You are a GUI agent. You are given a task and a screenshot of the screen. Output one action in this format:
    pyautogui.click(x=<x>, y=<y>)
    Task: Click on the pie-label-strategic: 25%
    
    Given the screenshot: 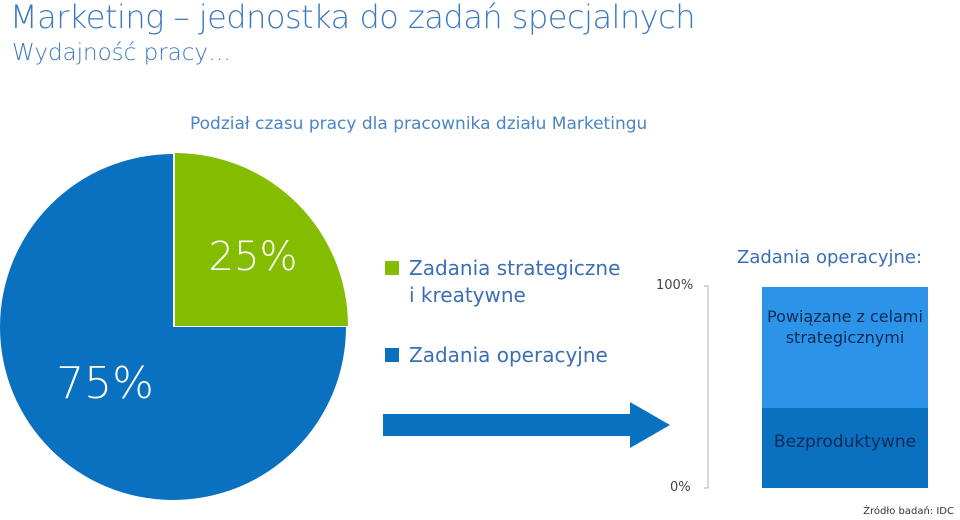 What is the action you would take?
    pyautogui.click(x=253, y=257)
    